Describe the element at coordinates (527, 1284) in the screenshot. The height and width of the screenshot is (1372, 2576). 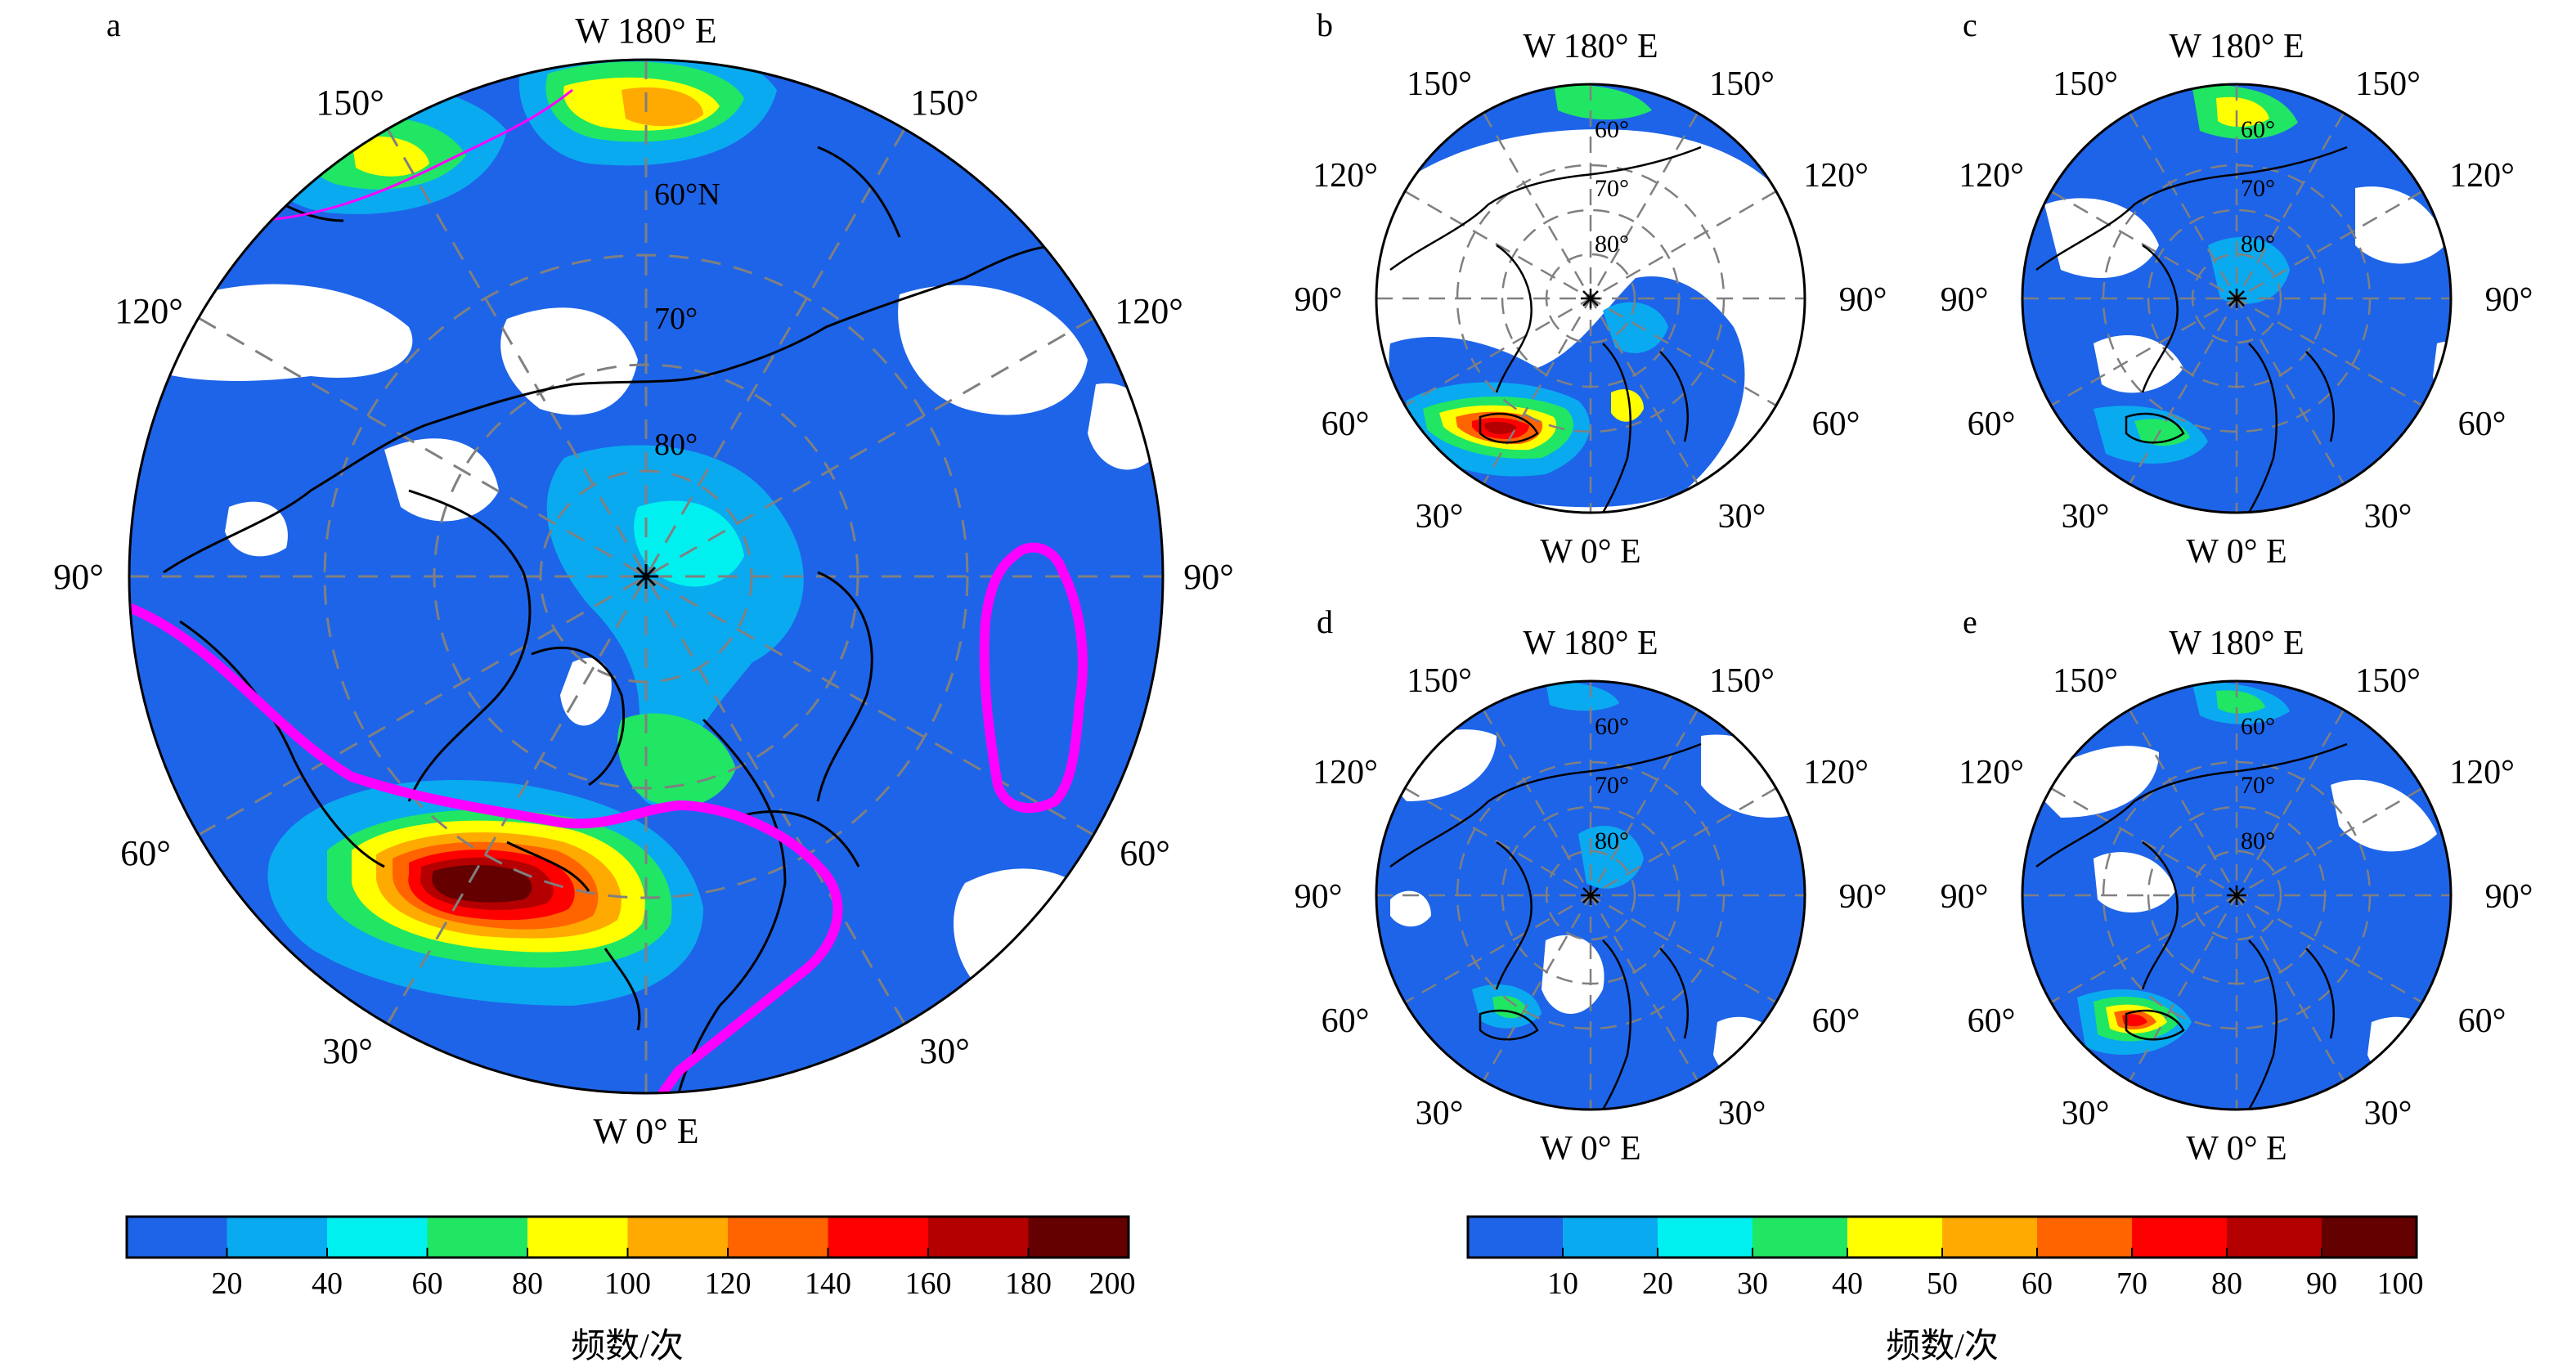
I see `colorbar-left-tick-label: 80` at that location.